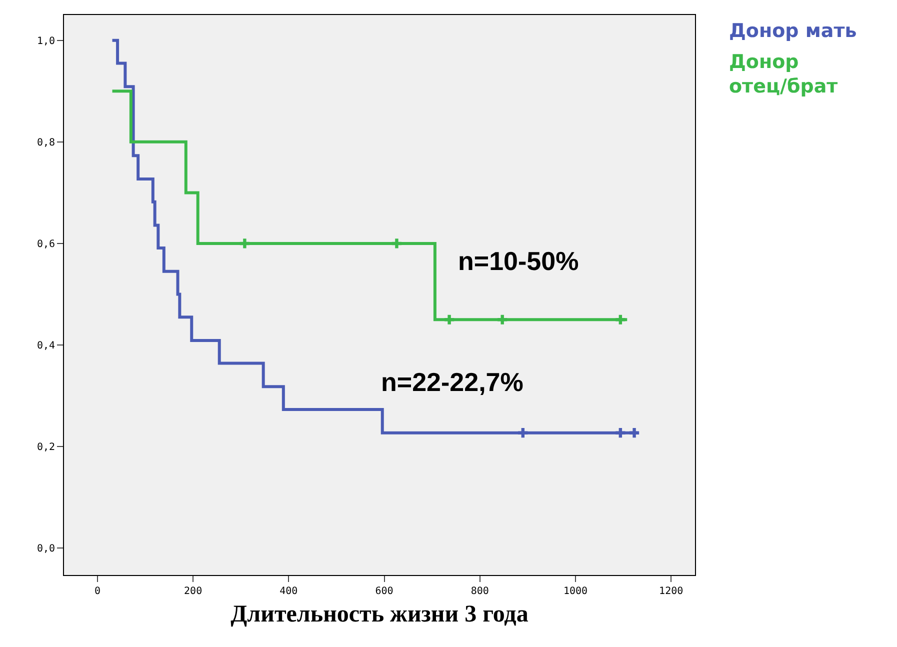  Describe the element at coordinates (45, 142) in the screenshot. I see `y-tick-label: 0,8` at that location.